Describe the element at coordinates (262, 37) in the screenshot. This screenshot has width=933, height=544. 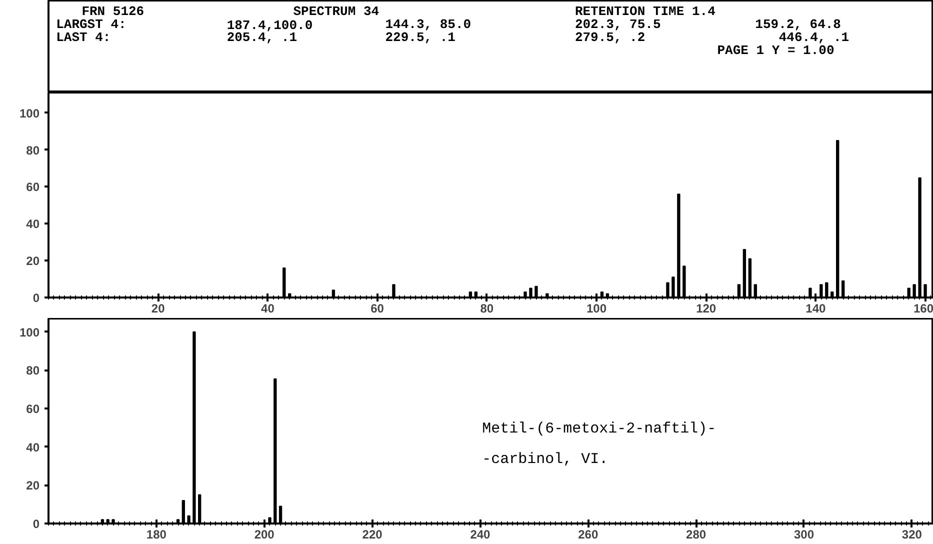
I see `text: 205.4, .1` at that location.